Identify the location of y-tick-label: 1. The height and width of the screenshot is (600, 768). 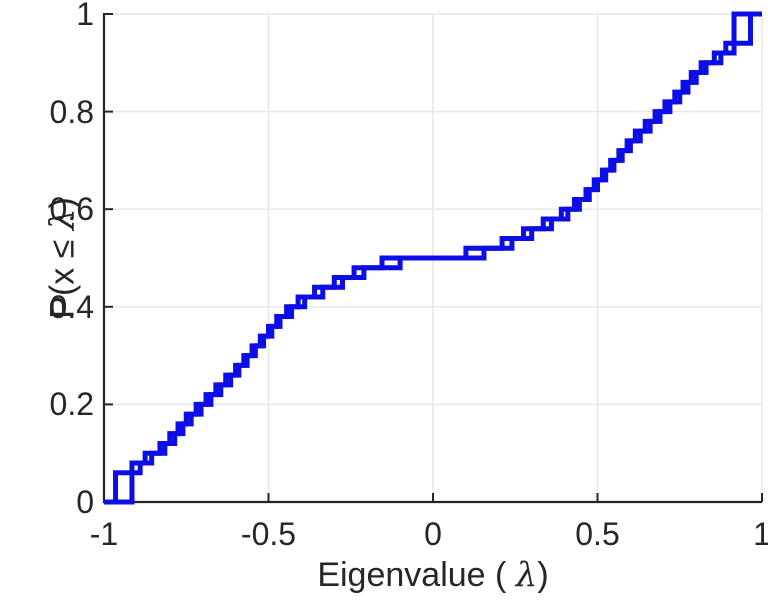
(85, 16).